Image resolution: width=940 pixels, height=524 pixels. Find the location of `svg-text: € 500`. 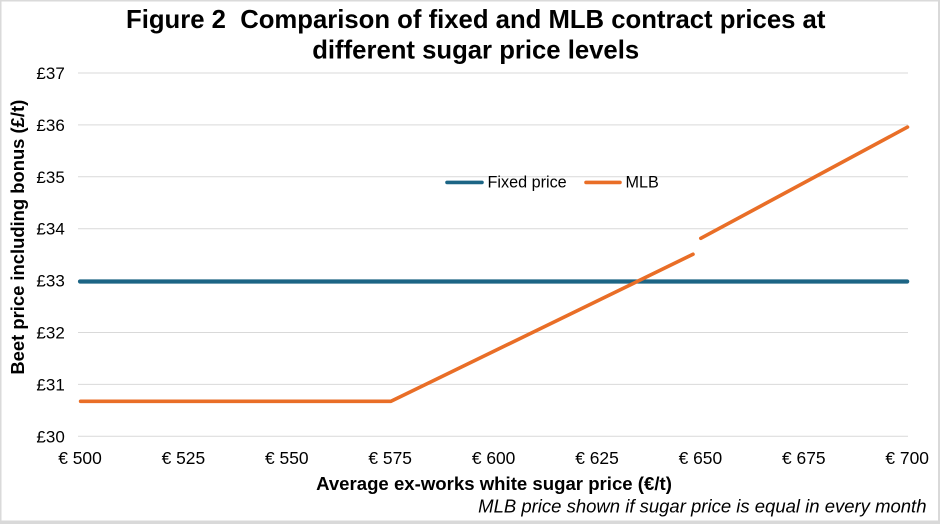

svg-text: € 500 is located at coordinates (80, 458).